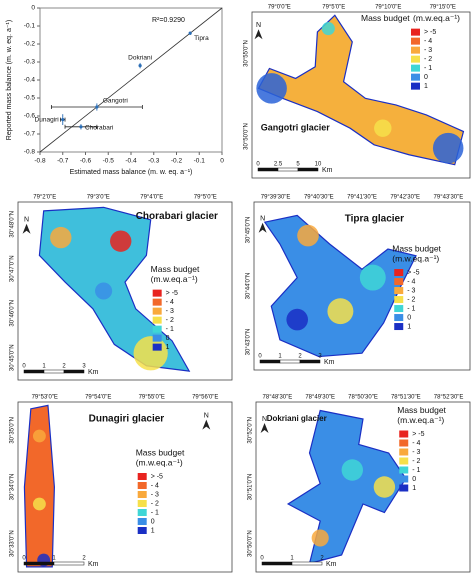 This screenshot has height=580, width=474. Describe the element at coordinates (109, 161) in the screenshot. I see `x-tick-label: -0.5` at that location.